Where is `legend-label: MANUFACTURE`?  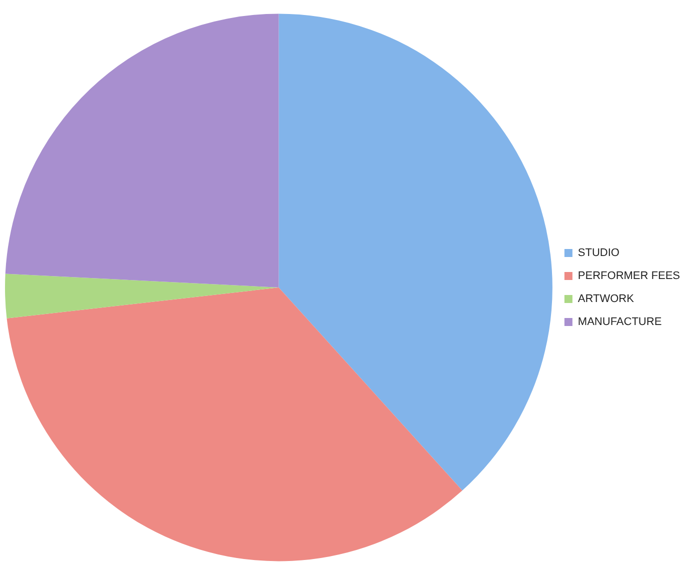 legend-label: MANUFACTURE is located at coordinates (620, 322).